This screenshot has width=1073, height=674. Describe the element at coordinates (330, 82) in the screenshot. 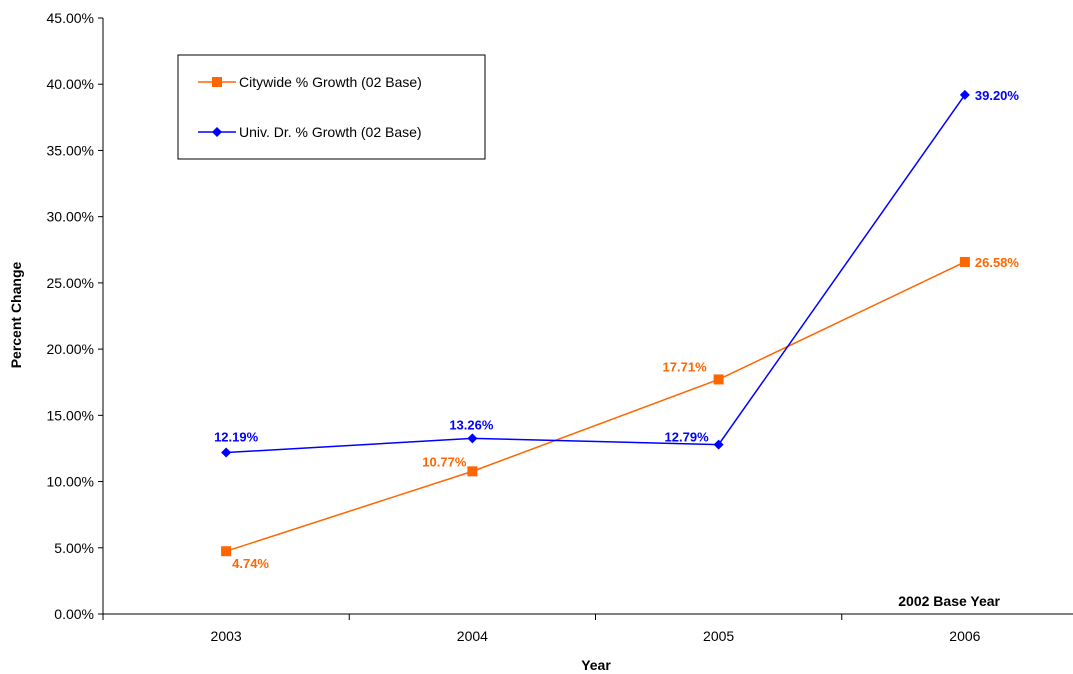

I see `legend-label: Citywide % Growth (02 Base)` at that location.